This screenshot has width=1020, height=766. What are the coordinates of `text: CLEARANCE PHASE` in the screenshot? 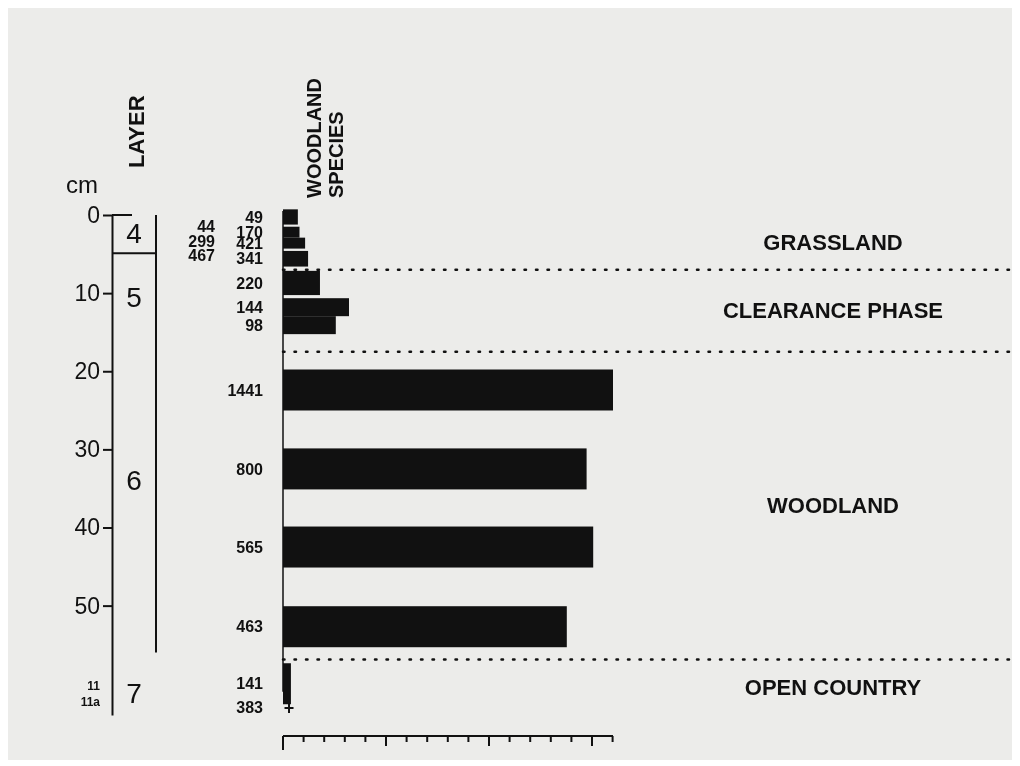 It's located at (833, 311).